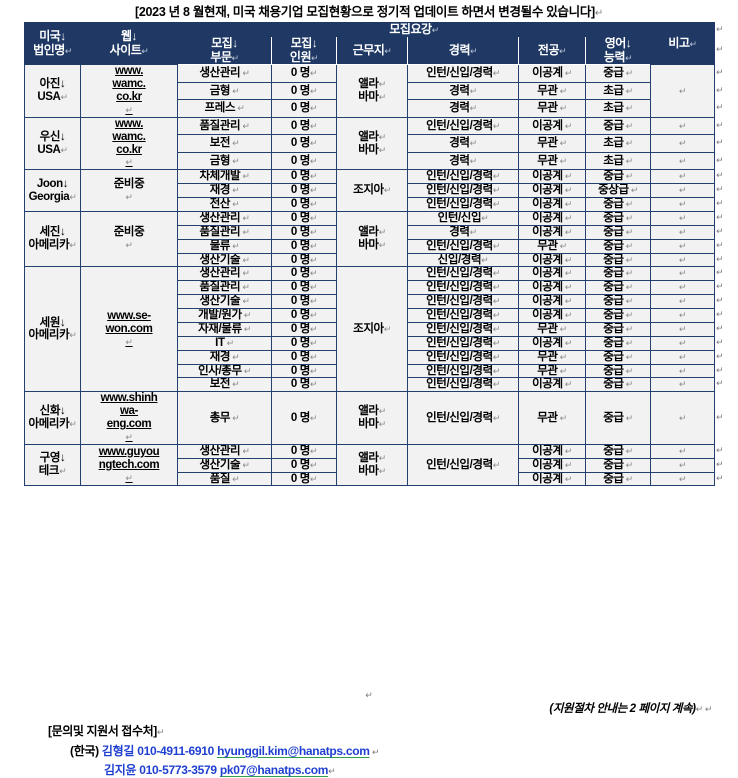  I want to click on corp-line1: 구영↓, so click(52, 458).